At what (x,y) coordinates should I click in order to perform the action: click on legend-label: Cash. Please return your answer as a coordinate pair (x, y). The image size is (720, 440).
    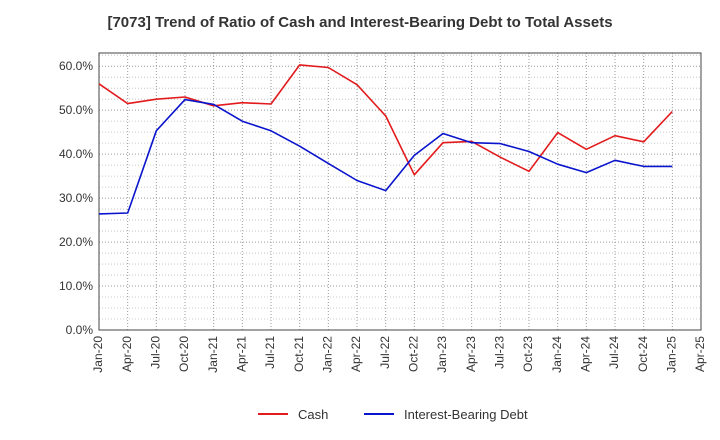
    Looking at the image, I should click on (313, 414).